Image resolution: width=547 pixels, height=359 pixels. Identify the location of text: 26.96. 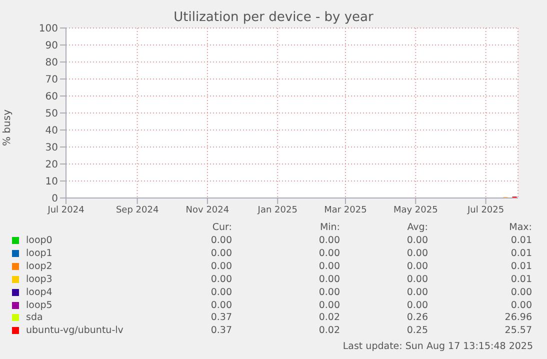
(518, 318).